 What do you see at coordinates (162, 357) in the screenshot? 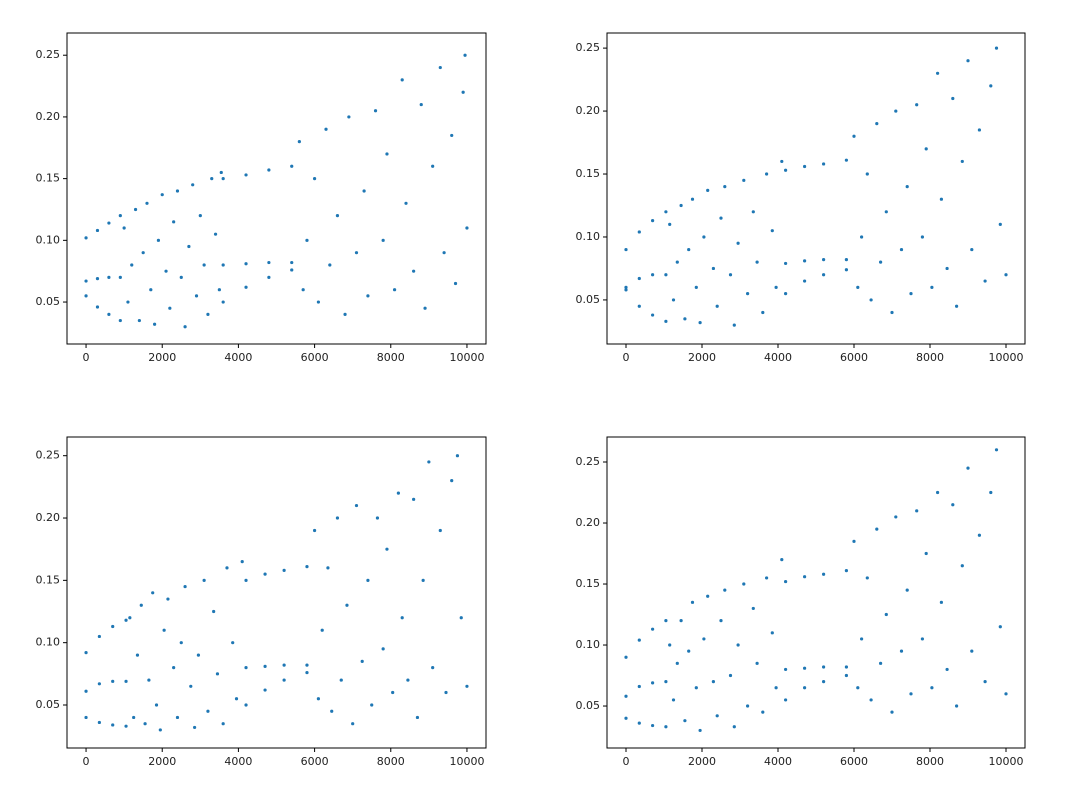
I see `x-tick-label: 2000` at bounding box center [162, 357].